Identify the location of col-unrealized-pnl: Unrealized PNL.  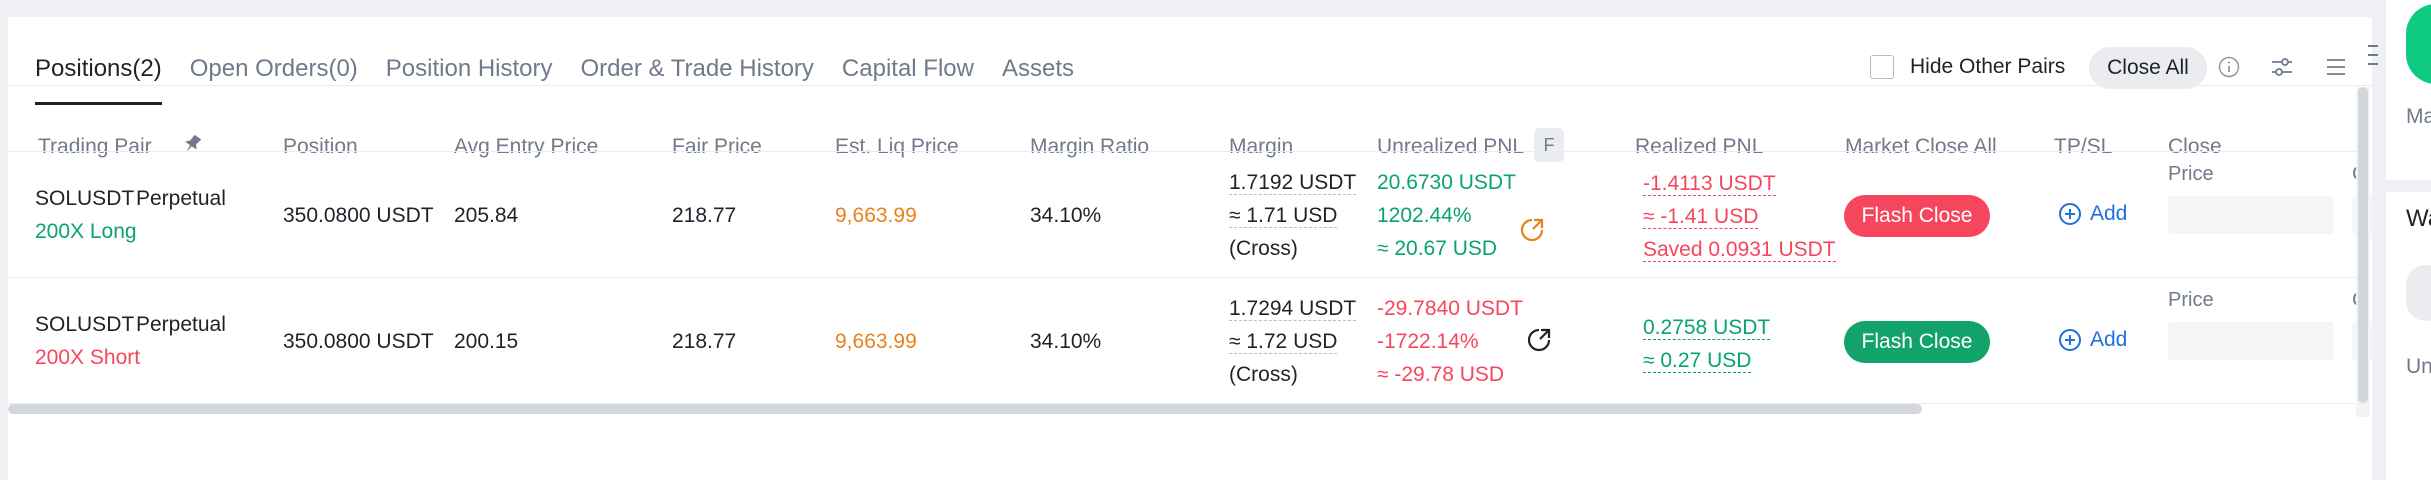
(1451, 146).